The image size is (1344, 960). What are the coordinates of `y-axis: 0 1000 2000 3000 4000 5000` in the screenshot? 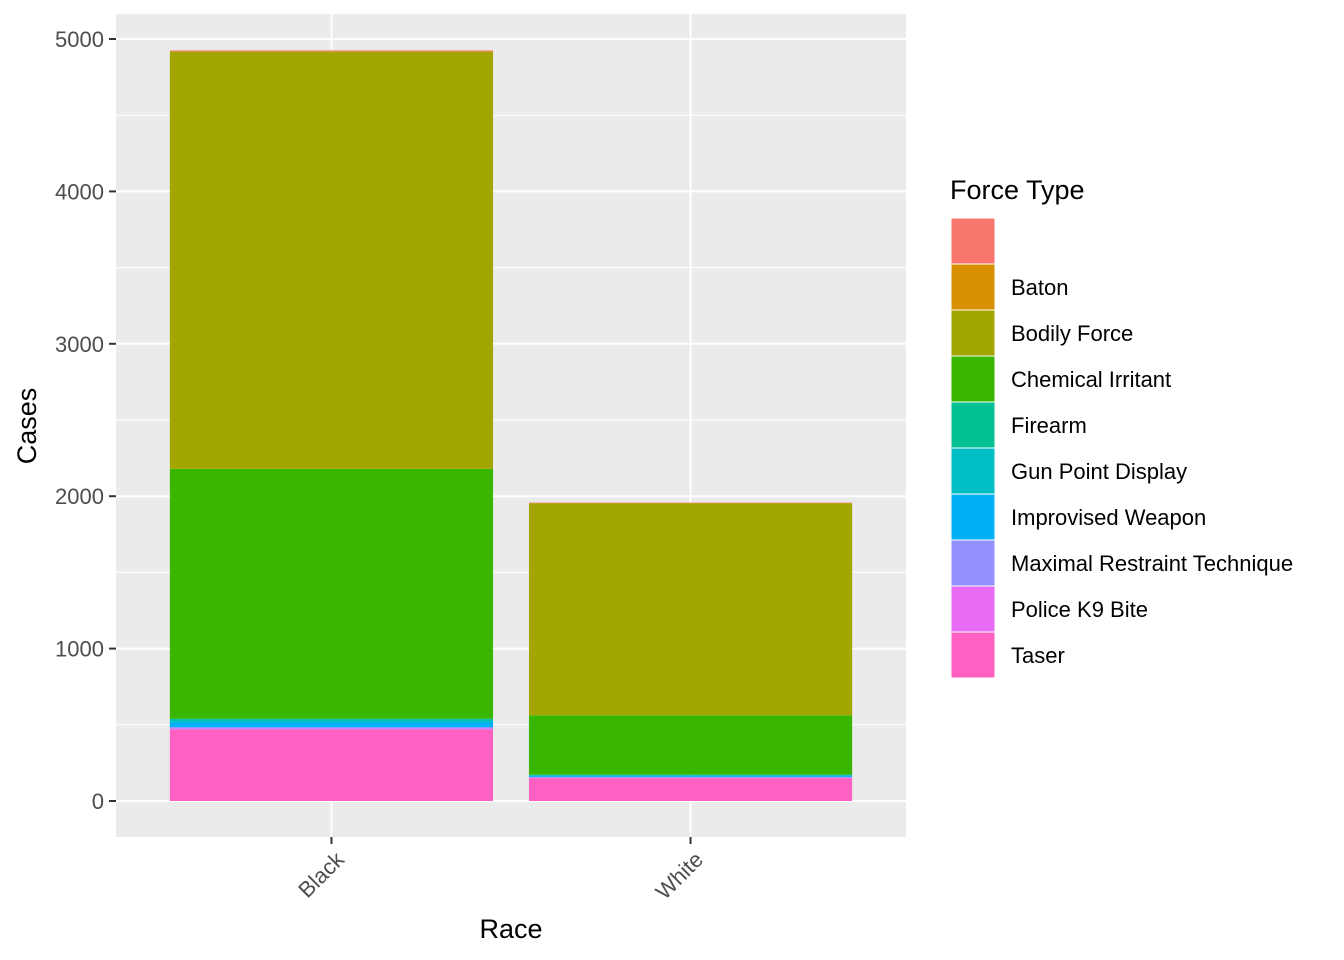 It's located at (85, 420).